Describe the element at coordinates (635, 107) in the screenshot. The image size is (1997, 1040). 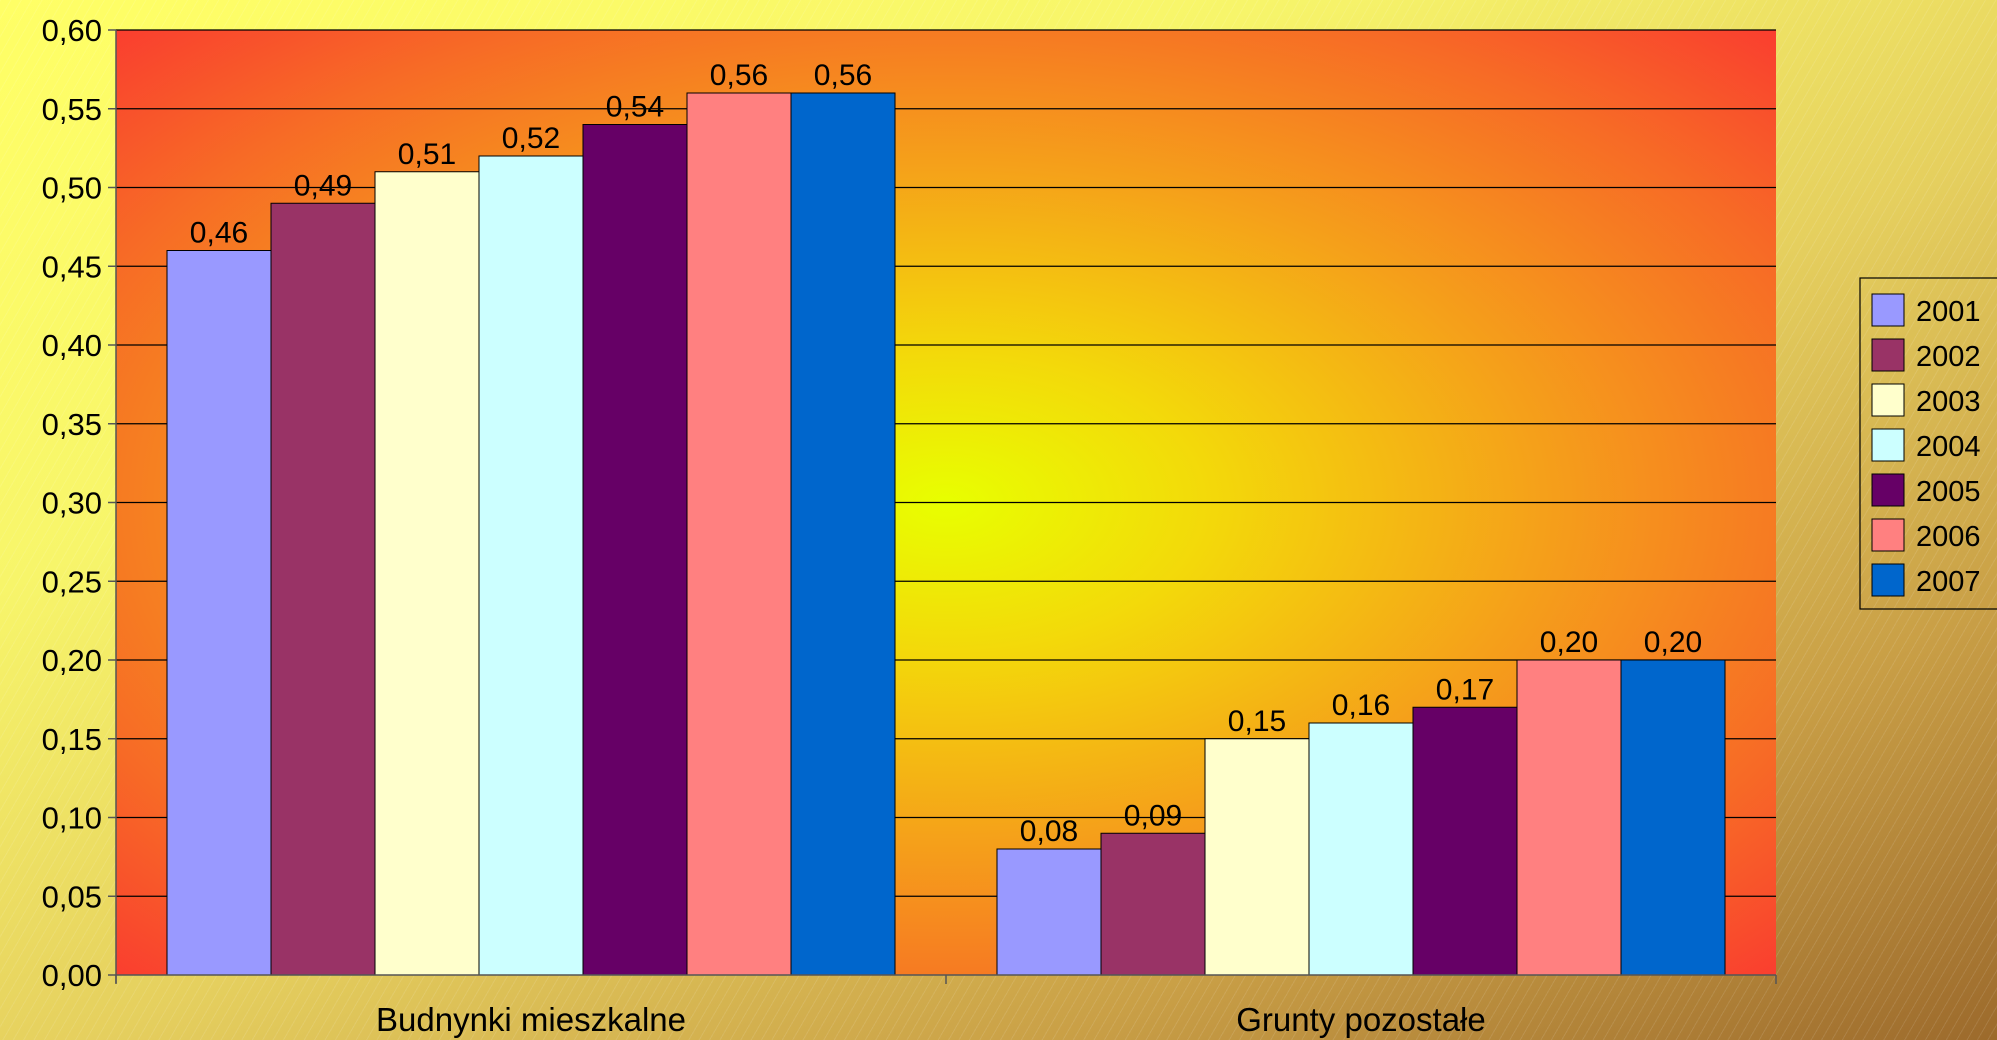
I see `data-label: 0,54` at that location.